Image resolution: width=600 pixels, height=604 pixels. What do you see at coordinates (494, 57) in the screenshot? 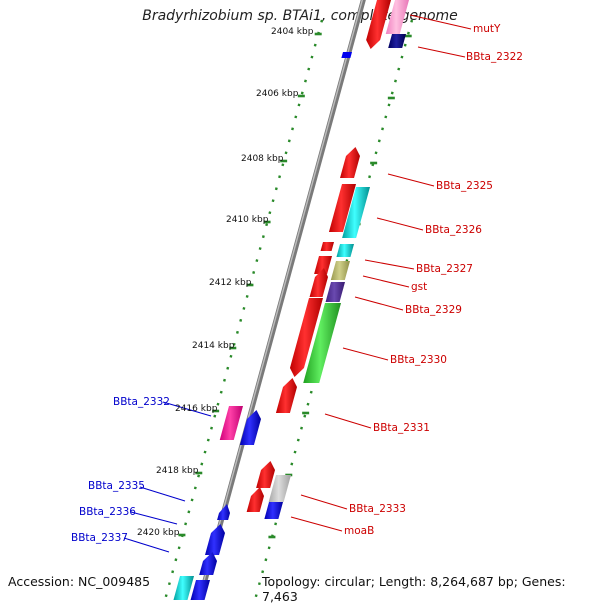
I see `gene-label-bbta-2322: BBta_2322` at bounding box center [494, 57].